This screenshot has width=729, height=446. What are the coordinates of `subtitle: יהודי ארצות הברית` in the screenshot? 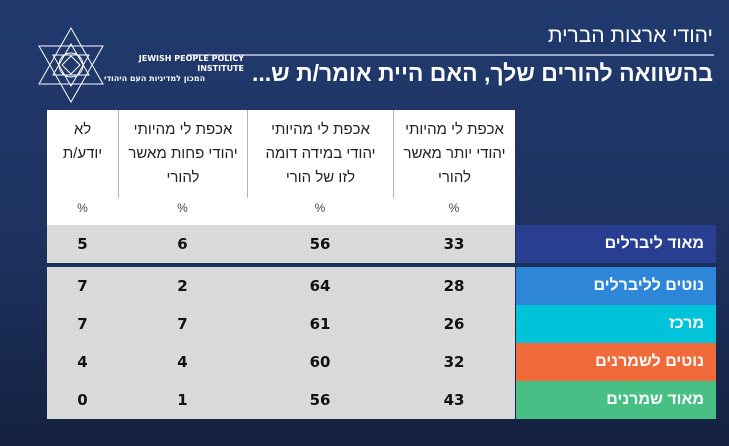 It's located at (630, 35).